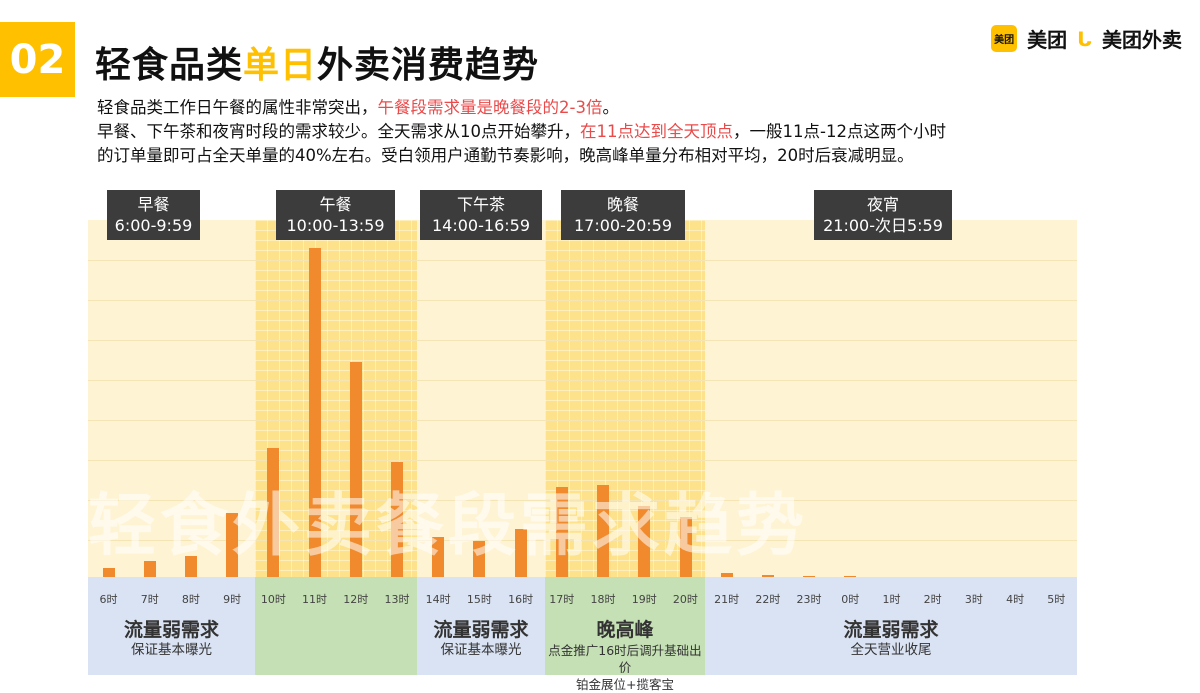 The height and width of the screenshot is (693, 1200). Describe the element at coordinates (190, 599) in the screenshot. I see `x-tick-label: 8时` at that location.